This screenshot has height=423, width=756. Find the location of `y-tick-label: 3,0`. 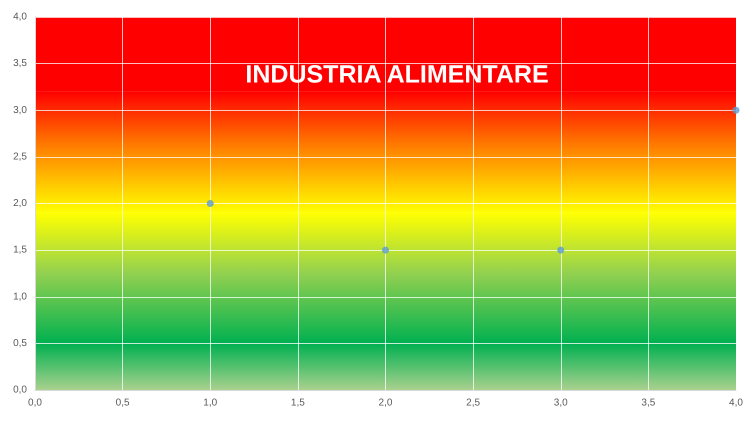

y-tick-label: 3,0 is located at coordinates (20, 110).